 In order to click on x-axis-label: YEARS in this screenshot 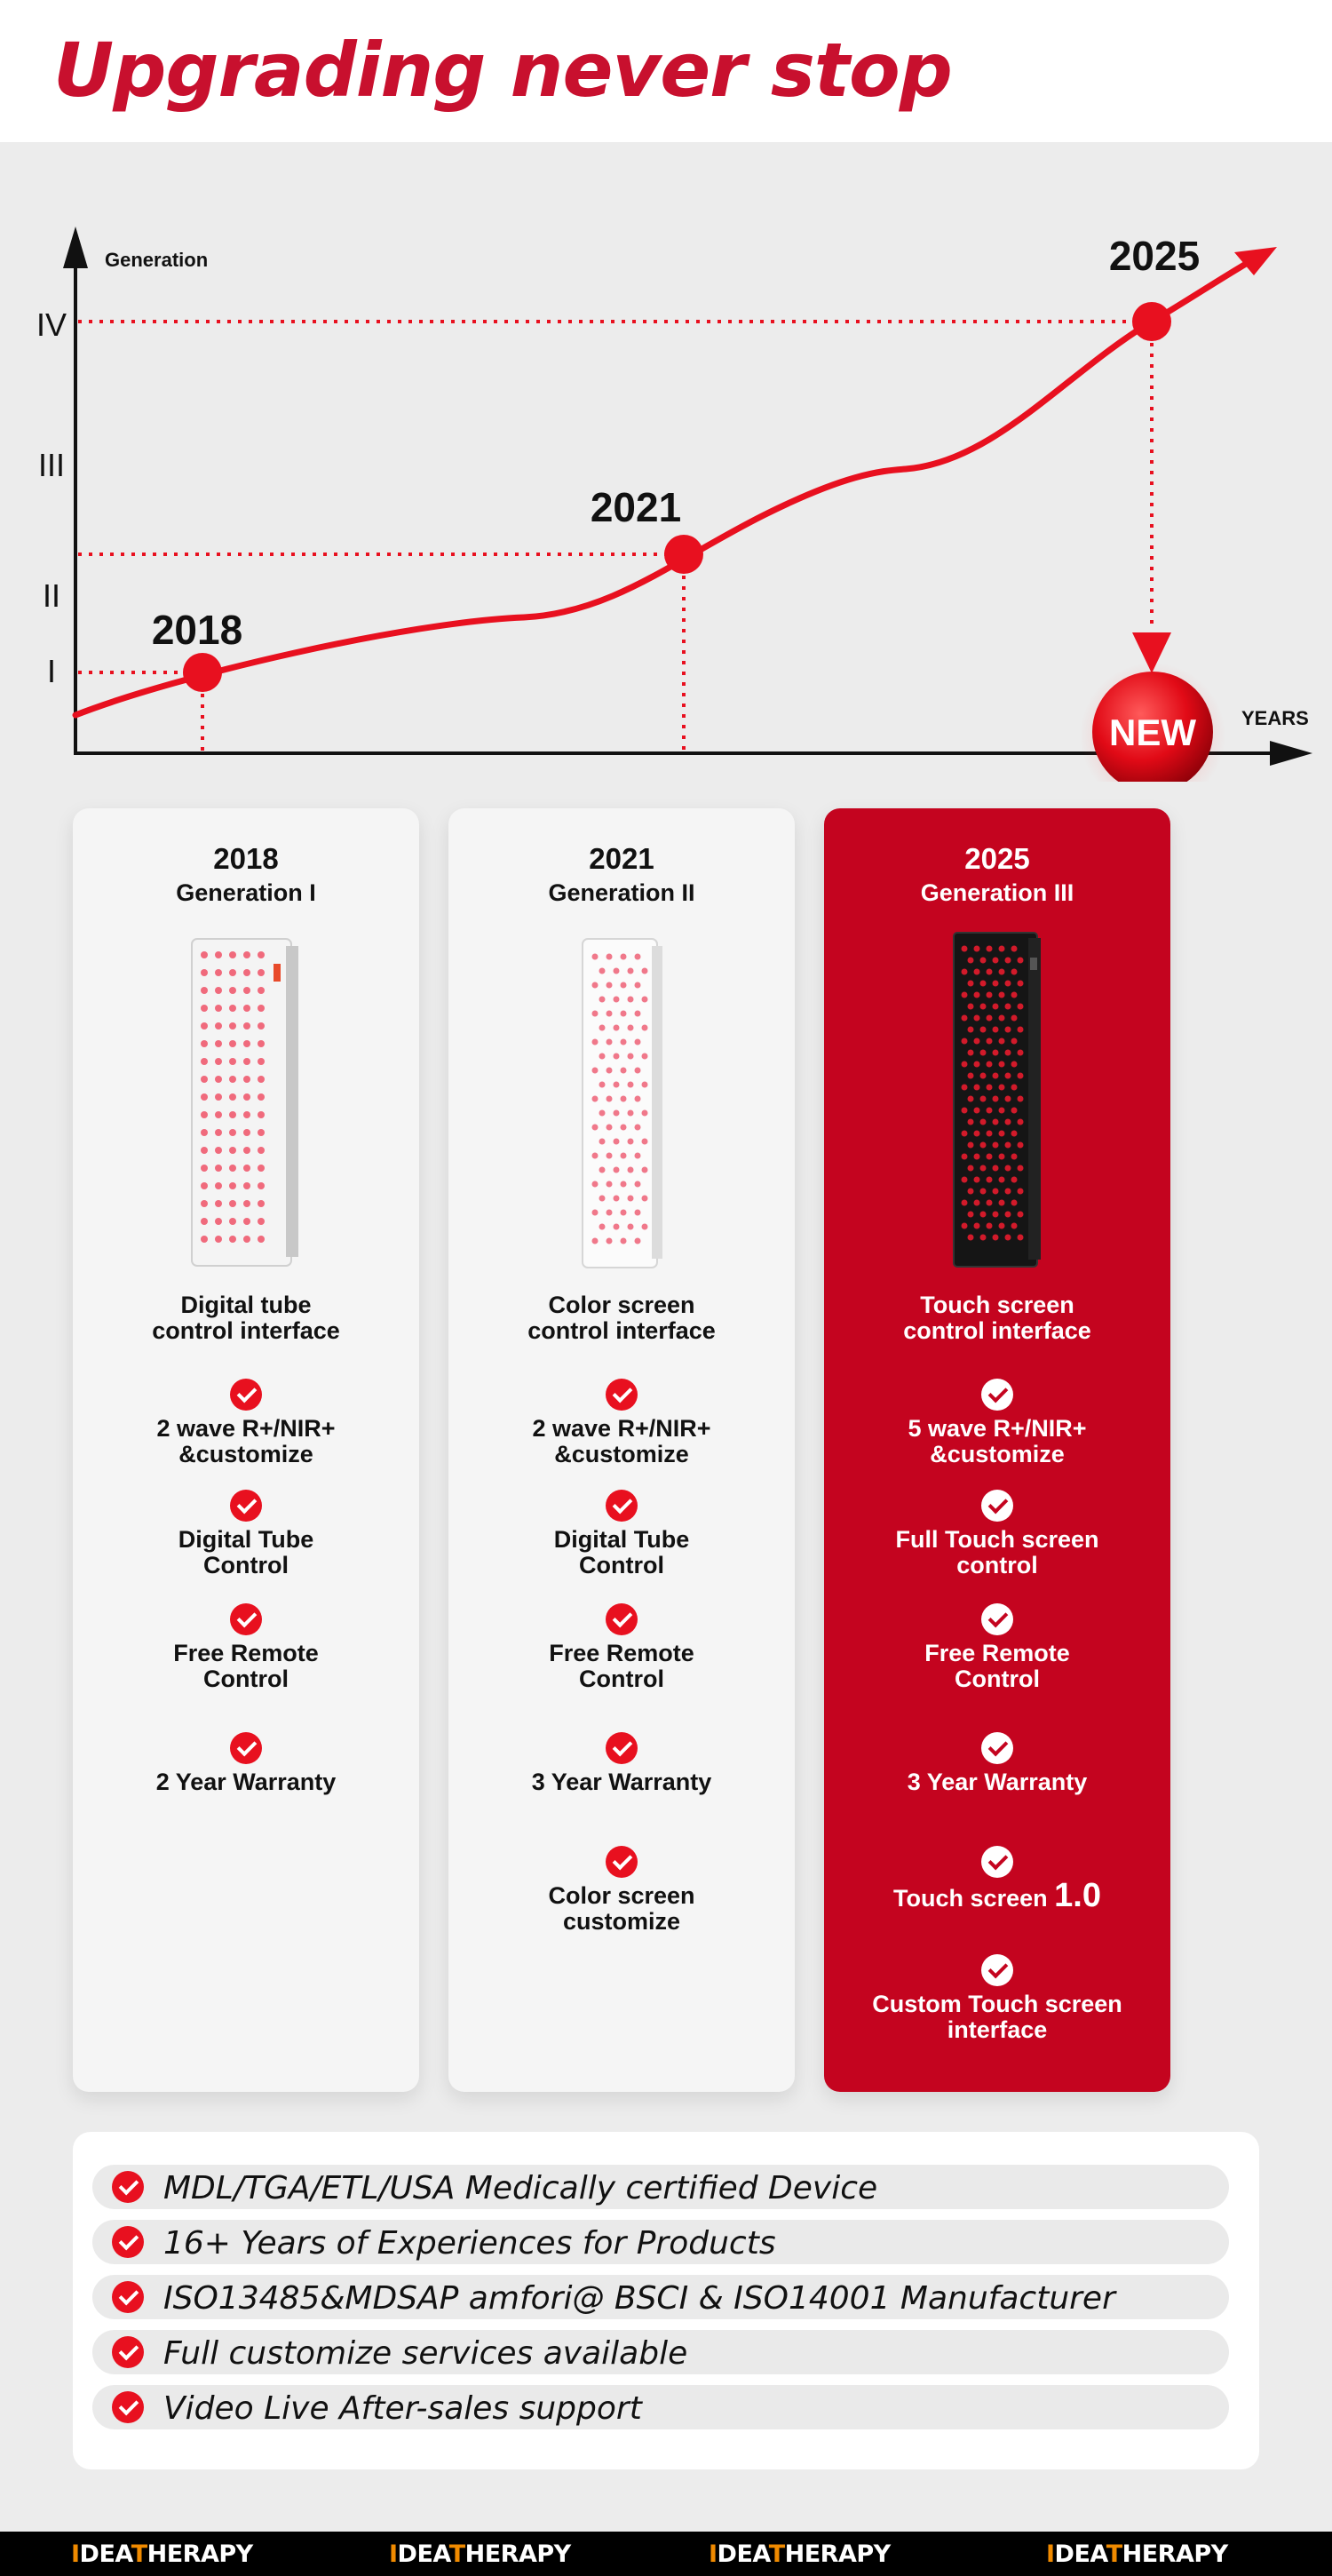, I will do `click(1275, 718)`.